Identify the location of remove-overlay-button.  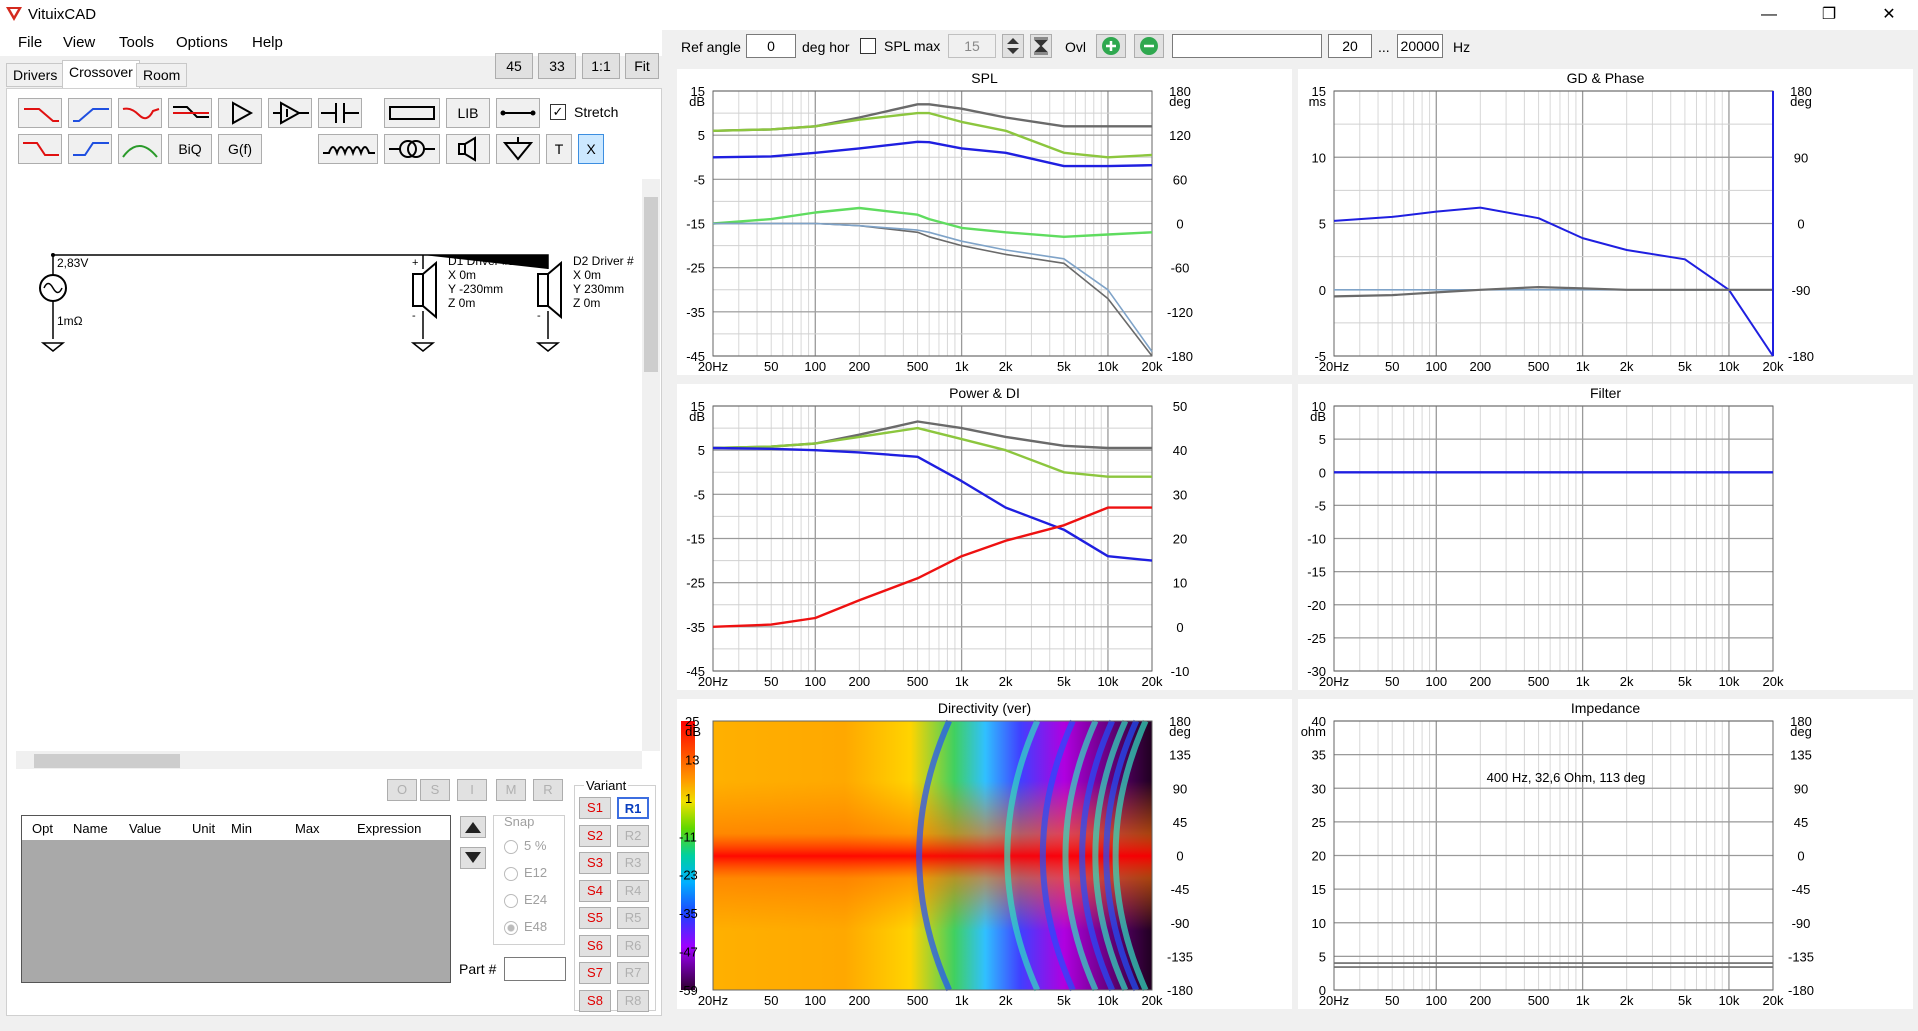
(1149, 46).